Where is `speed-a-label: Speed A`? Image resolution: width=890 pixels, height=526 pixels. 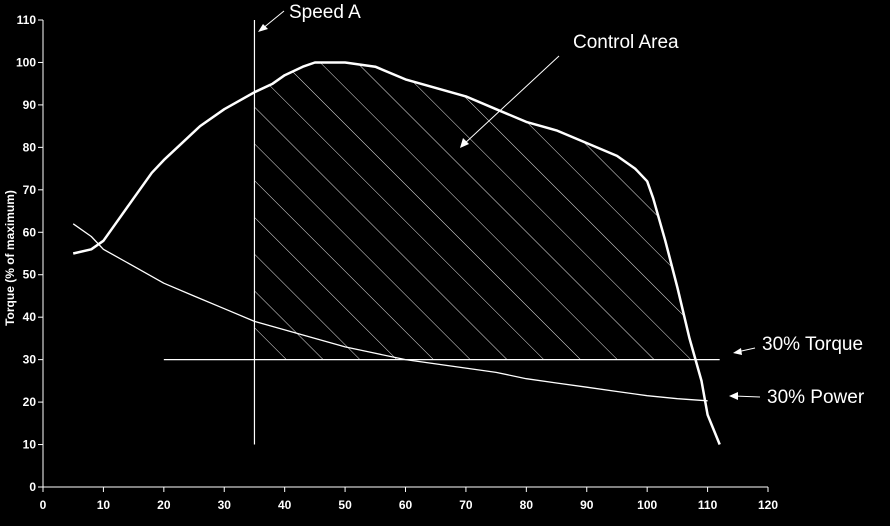 speed-a-label: Speed A is located at coordinates (325, 12).